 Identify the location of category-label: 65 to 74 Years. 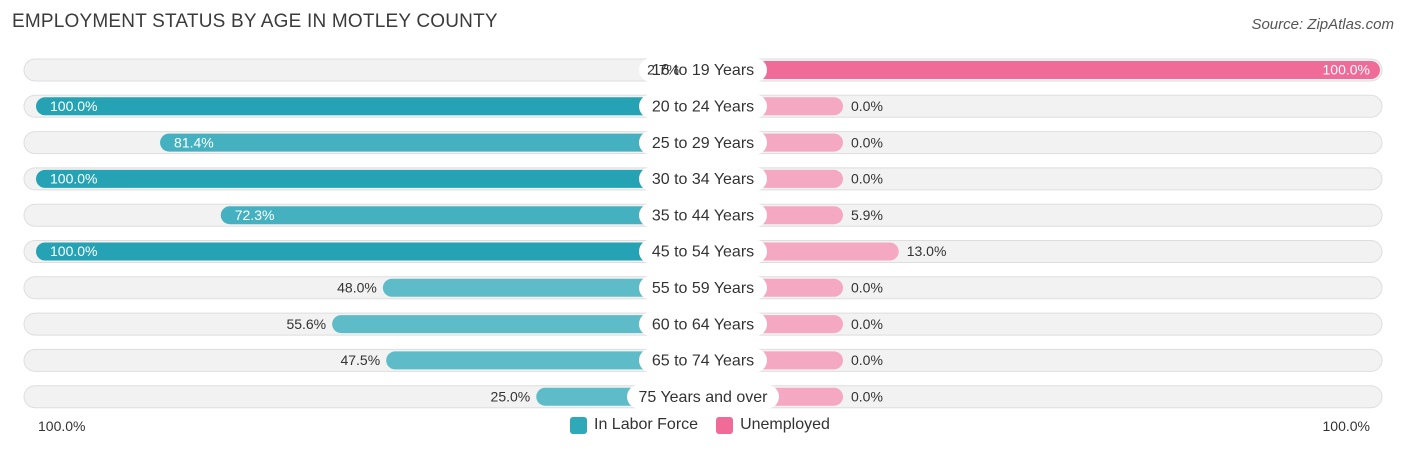
(703, 361).